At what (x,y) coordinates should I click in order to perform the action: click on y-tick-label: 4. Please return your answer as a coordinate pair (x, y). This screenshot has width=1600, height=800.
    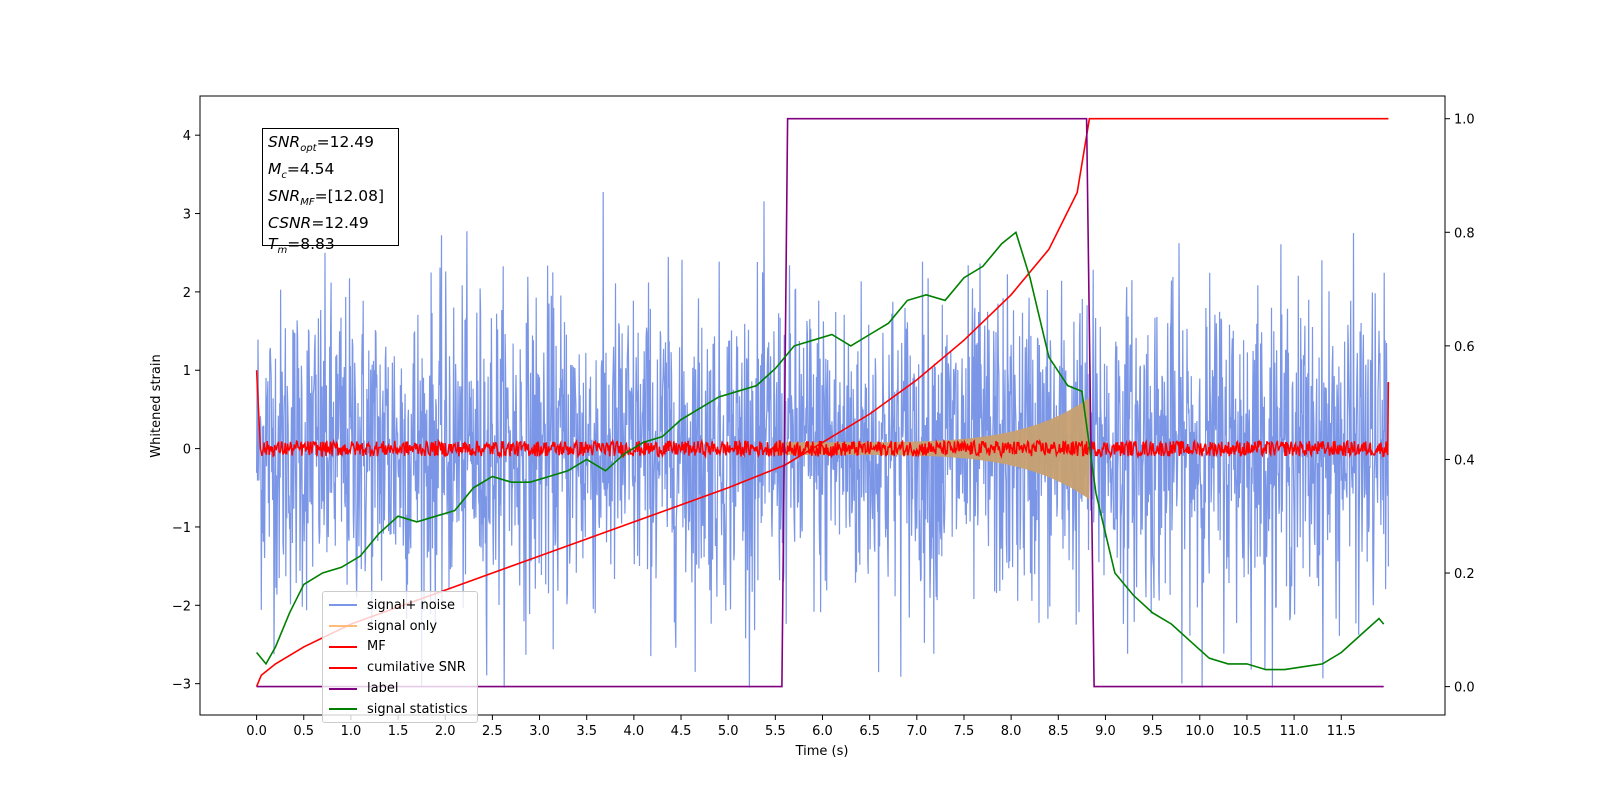
    Looking at the image, I should click on (187, 136).